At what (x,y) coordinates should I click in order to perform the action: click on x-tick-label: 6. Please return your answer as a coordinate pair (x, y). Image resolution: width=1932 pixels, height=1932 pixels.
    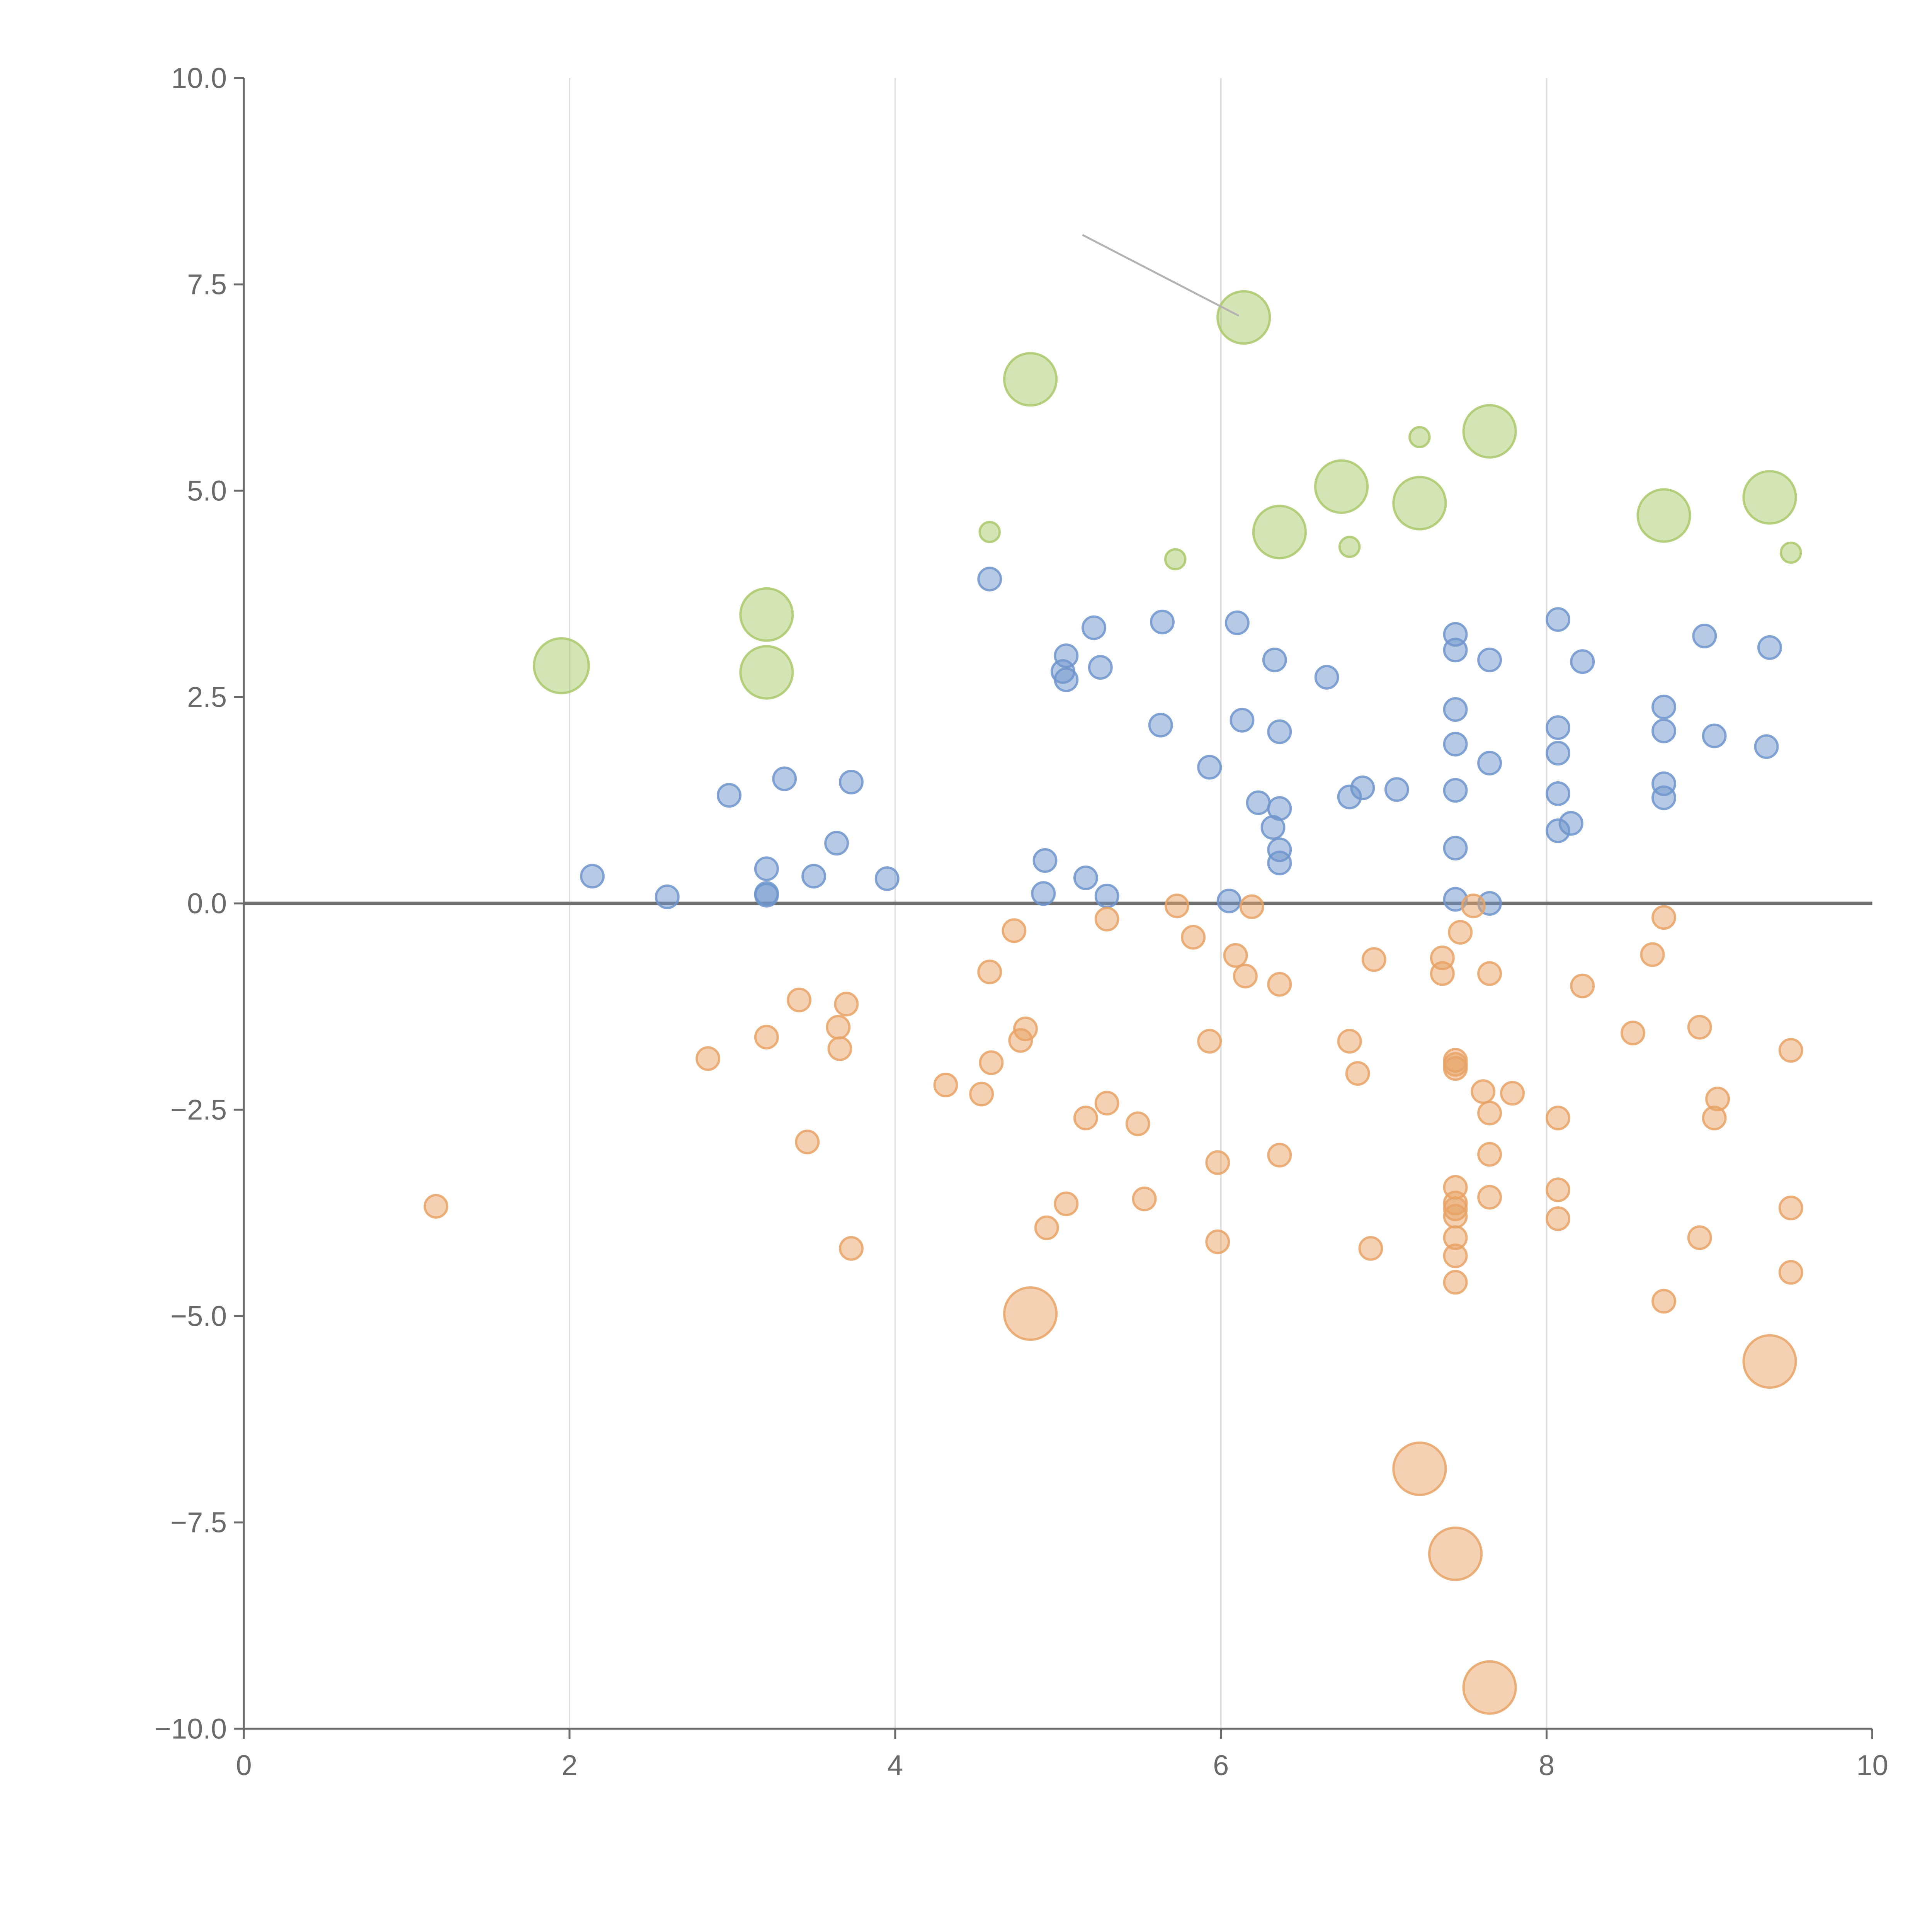
    Looking at the image, I should click on (1221, 1765).